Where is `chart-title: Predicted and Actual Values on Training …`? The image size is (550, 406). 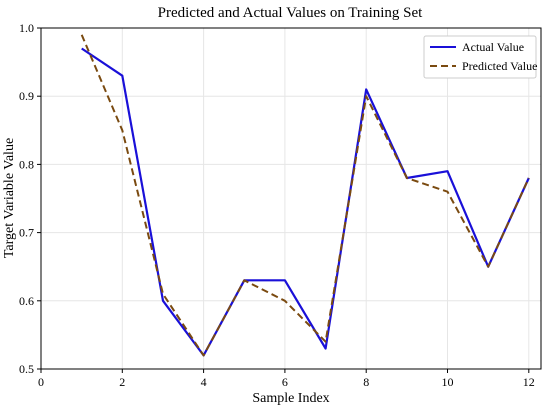
chart-title: Predicted and Actual Values on Training … is located at coordinates (291, 13).